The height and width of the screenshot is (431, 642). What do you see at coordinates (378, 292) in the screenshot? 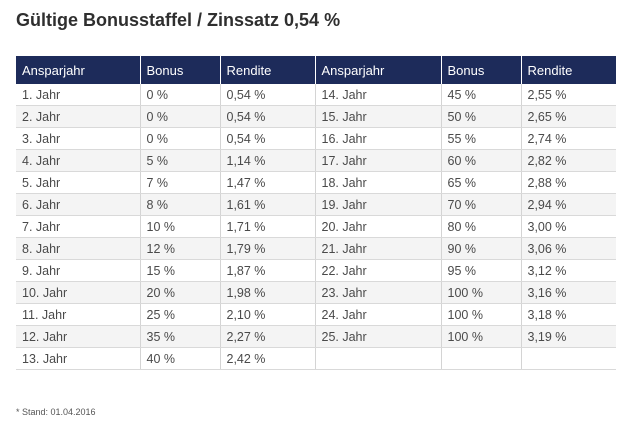
I see `table-cell-ansparjahr: 23. Jahr` at bounding box center [378, 292].